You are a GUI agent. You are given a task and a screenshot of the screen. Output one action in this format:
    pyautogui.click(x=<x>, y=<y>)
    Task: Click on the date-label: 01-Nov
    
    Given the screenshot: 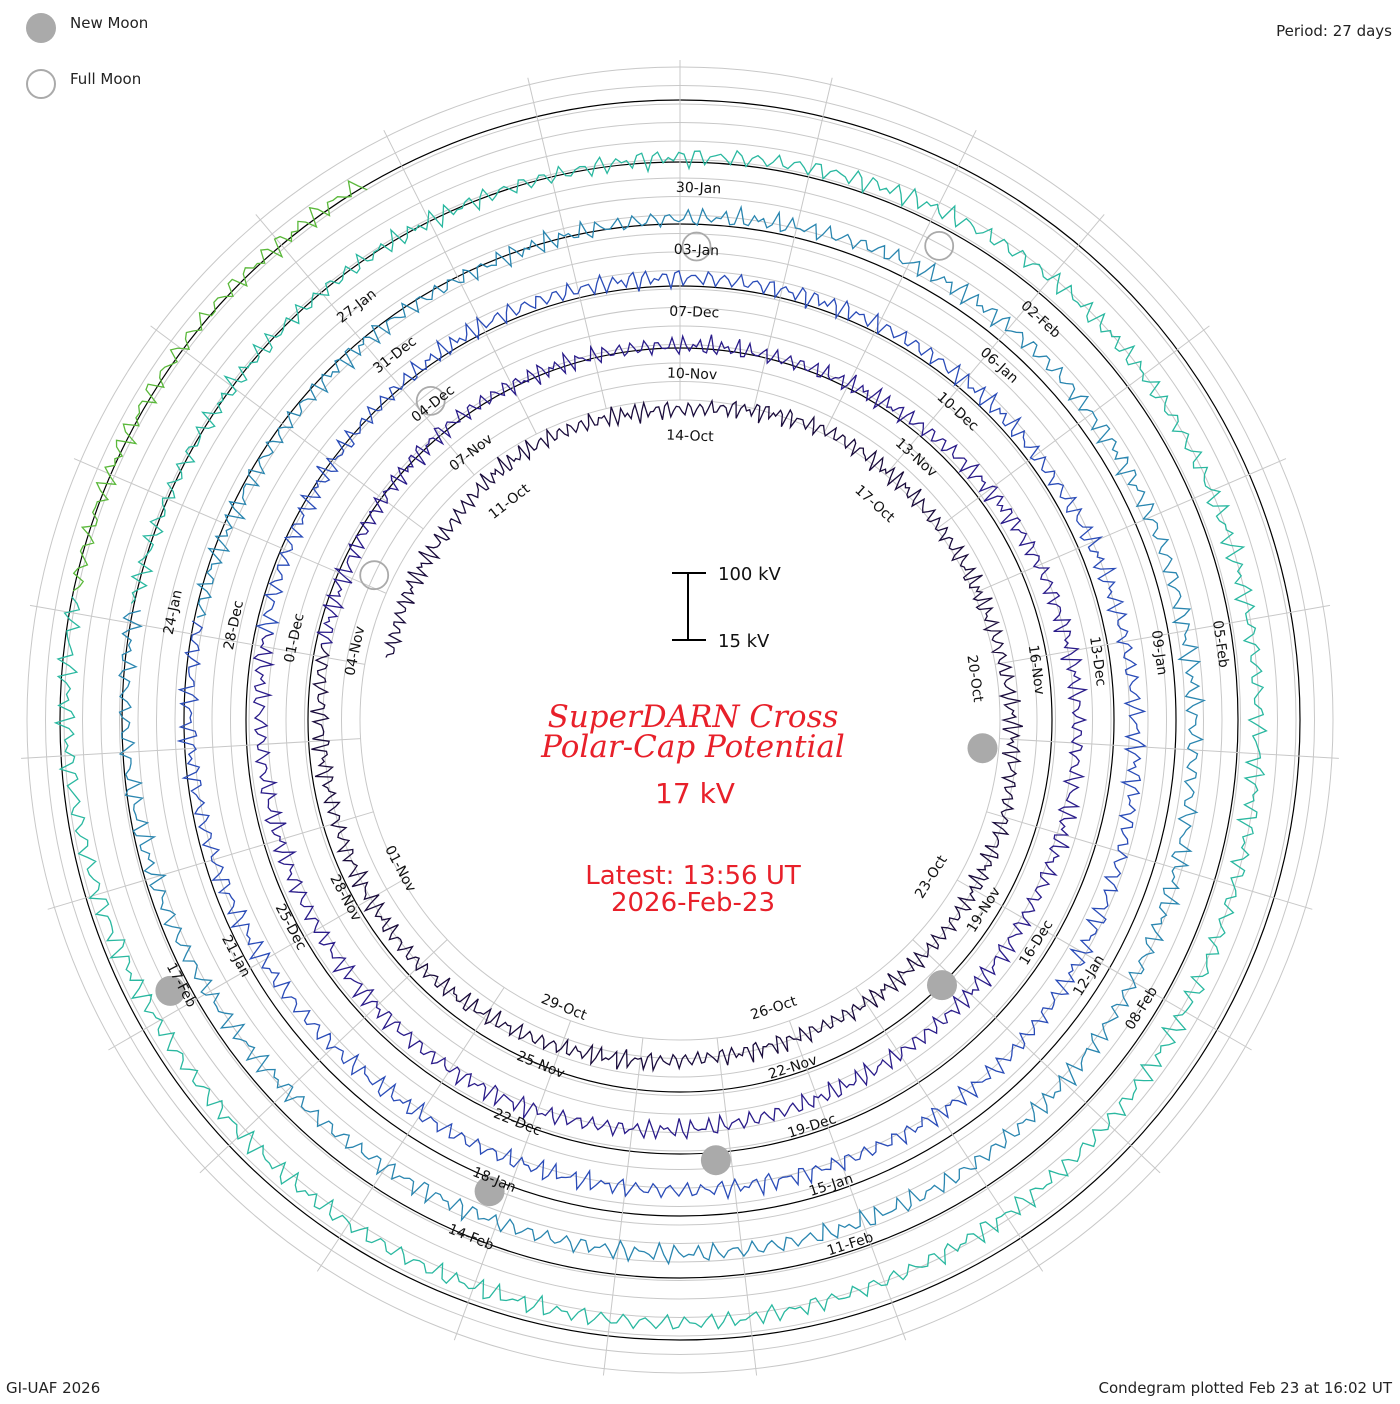 What is the action you would take?
    pyautogui.click(x=400, y=869)
    